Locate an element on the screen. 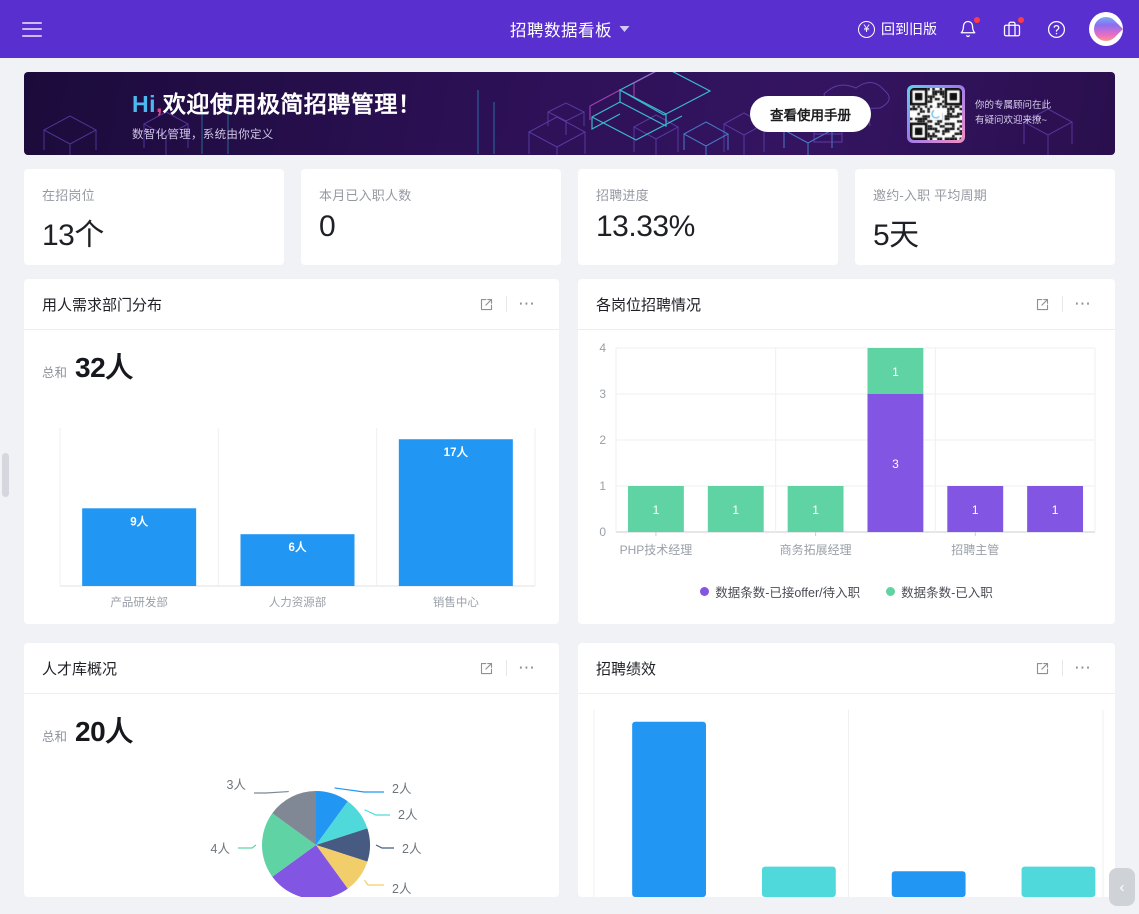 The width and height of the screenshot is (1139, 914). positions-legend: 数据条数-已接offer/待入职 数据条数-已入职 is located at coordinates (846, 591).